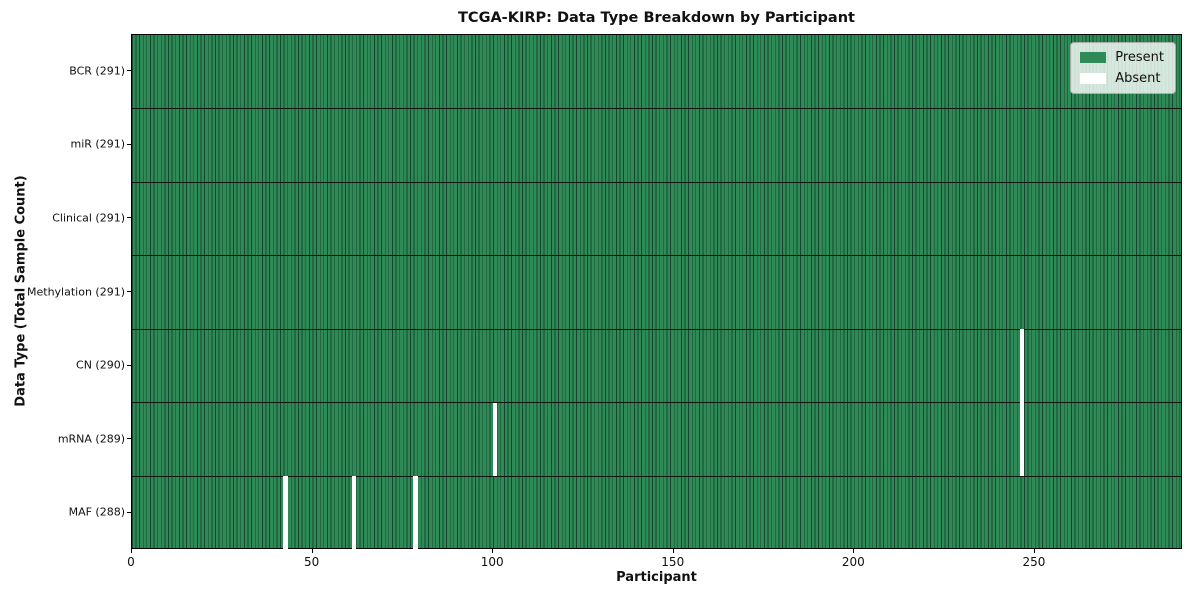  Describe the element at coordinates (311, 562) in the screenshot. I see `x-tick-label: 50` at that location.